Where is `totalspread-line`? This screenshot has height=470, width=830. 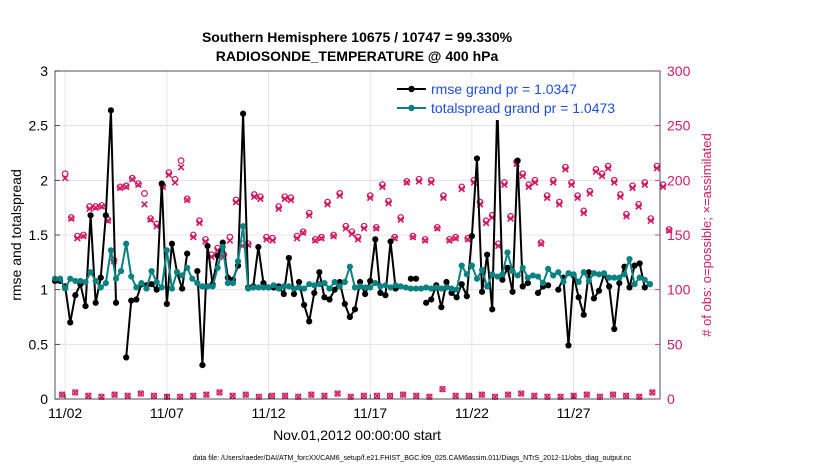
totalspread-line is located at coordinates (353, 258).